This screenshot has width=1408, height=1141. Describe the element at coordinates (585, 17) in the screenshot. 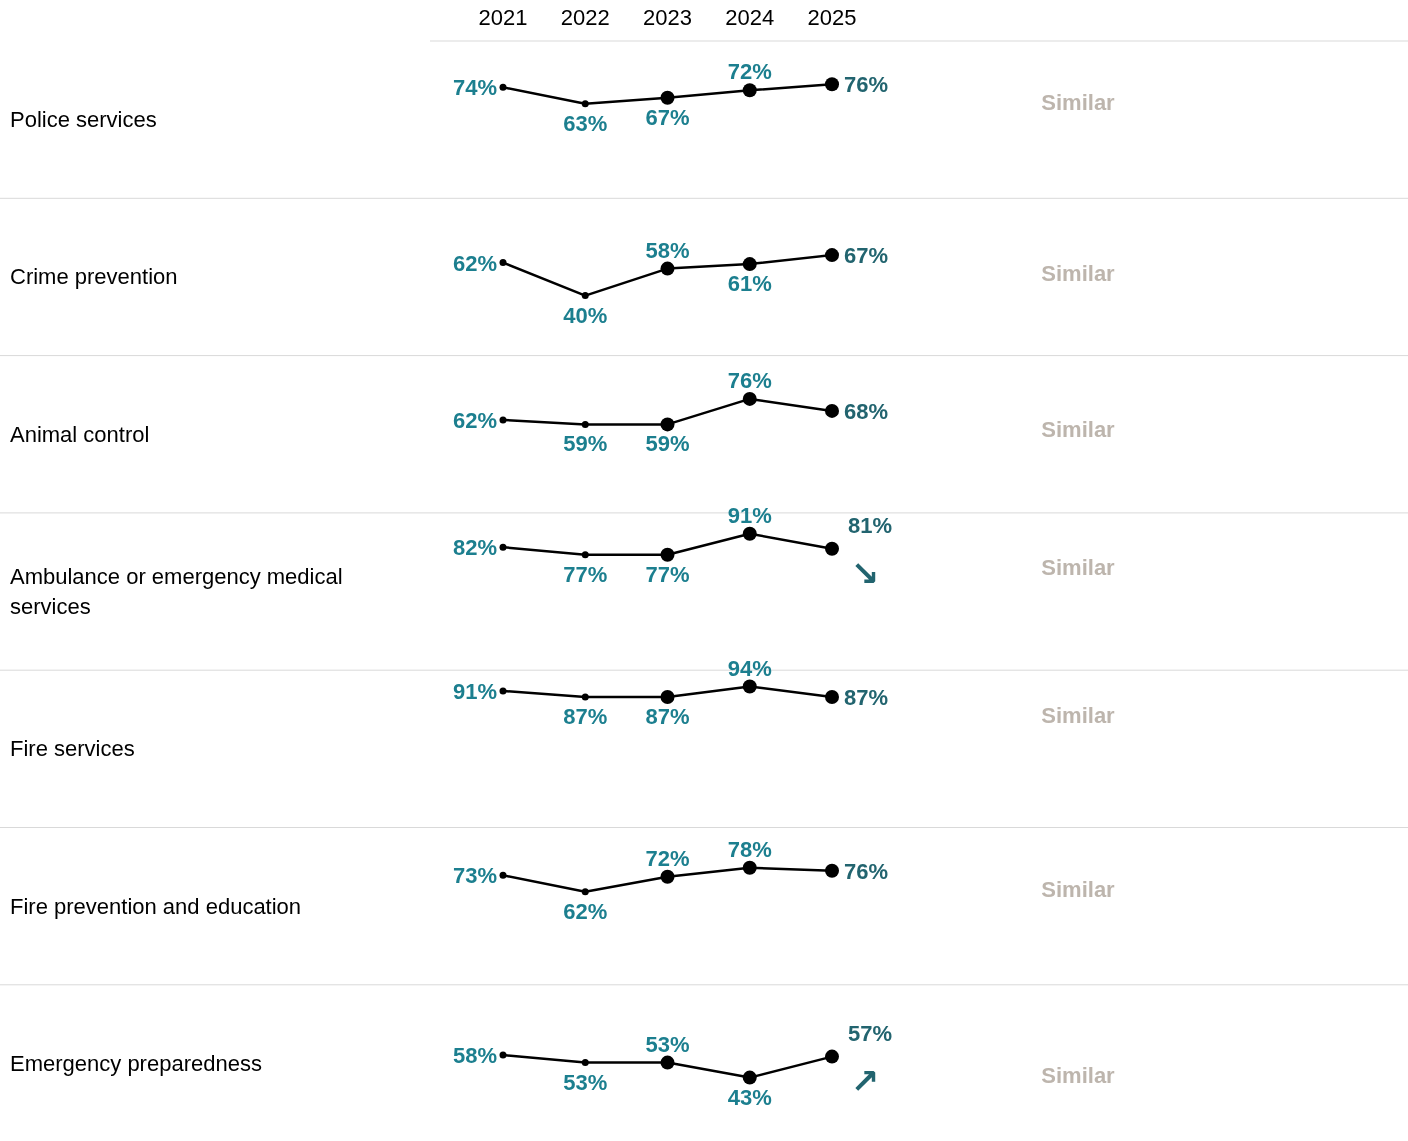

I see `x-tick-label: 2022` at that location.